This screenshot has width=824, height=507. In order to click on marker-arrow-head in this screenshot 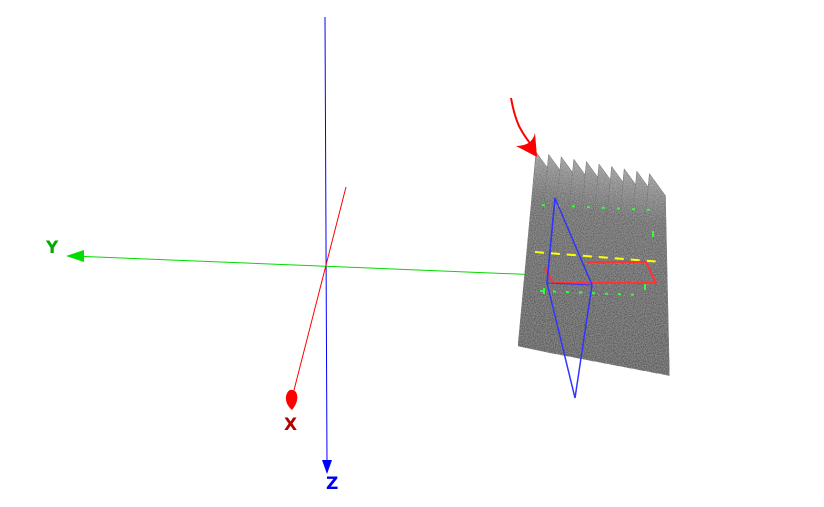, I will do `click(526, 145)`.